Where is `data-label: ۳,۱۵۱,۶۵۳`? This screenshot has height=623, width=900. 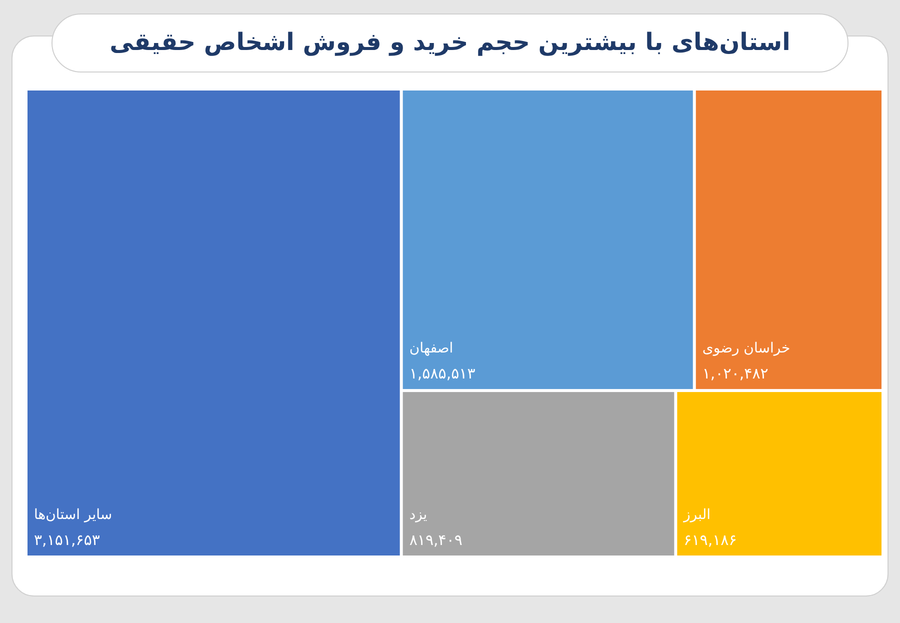
data-label: ۳,۱۵۱,۶۵۳ is located at coordinates (67, 540).